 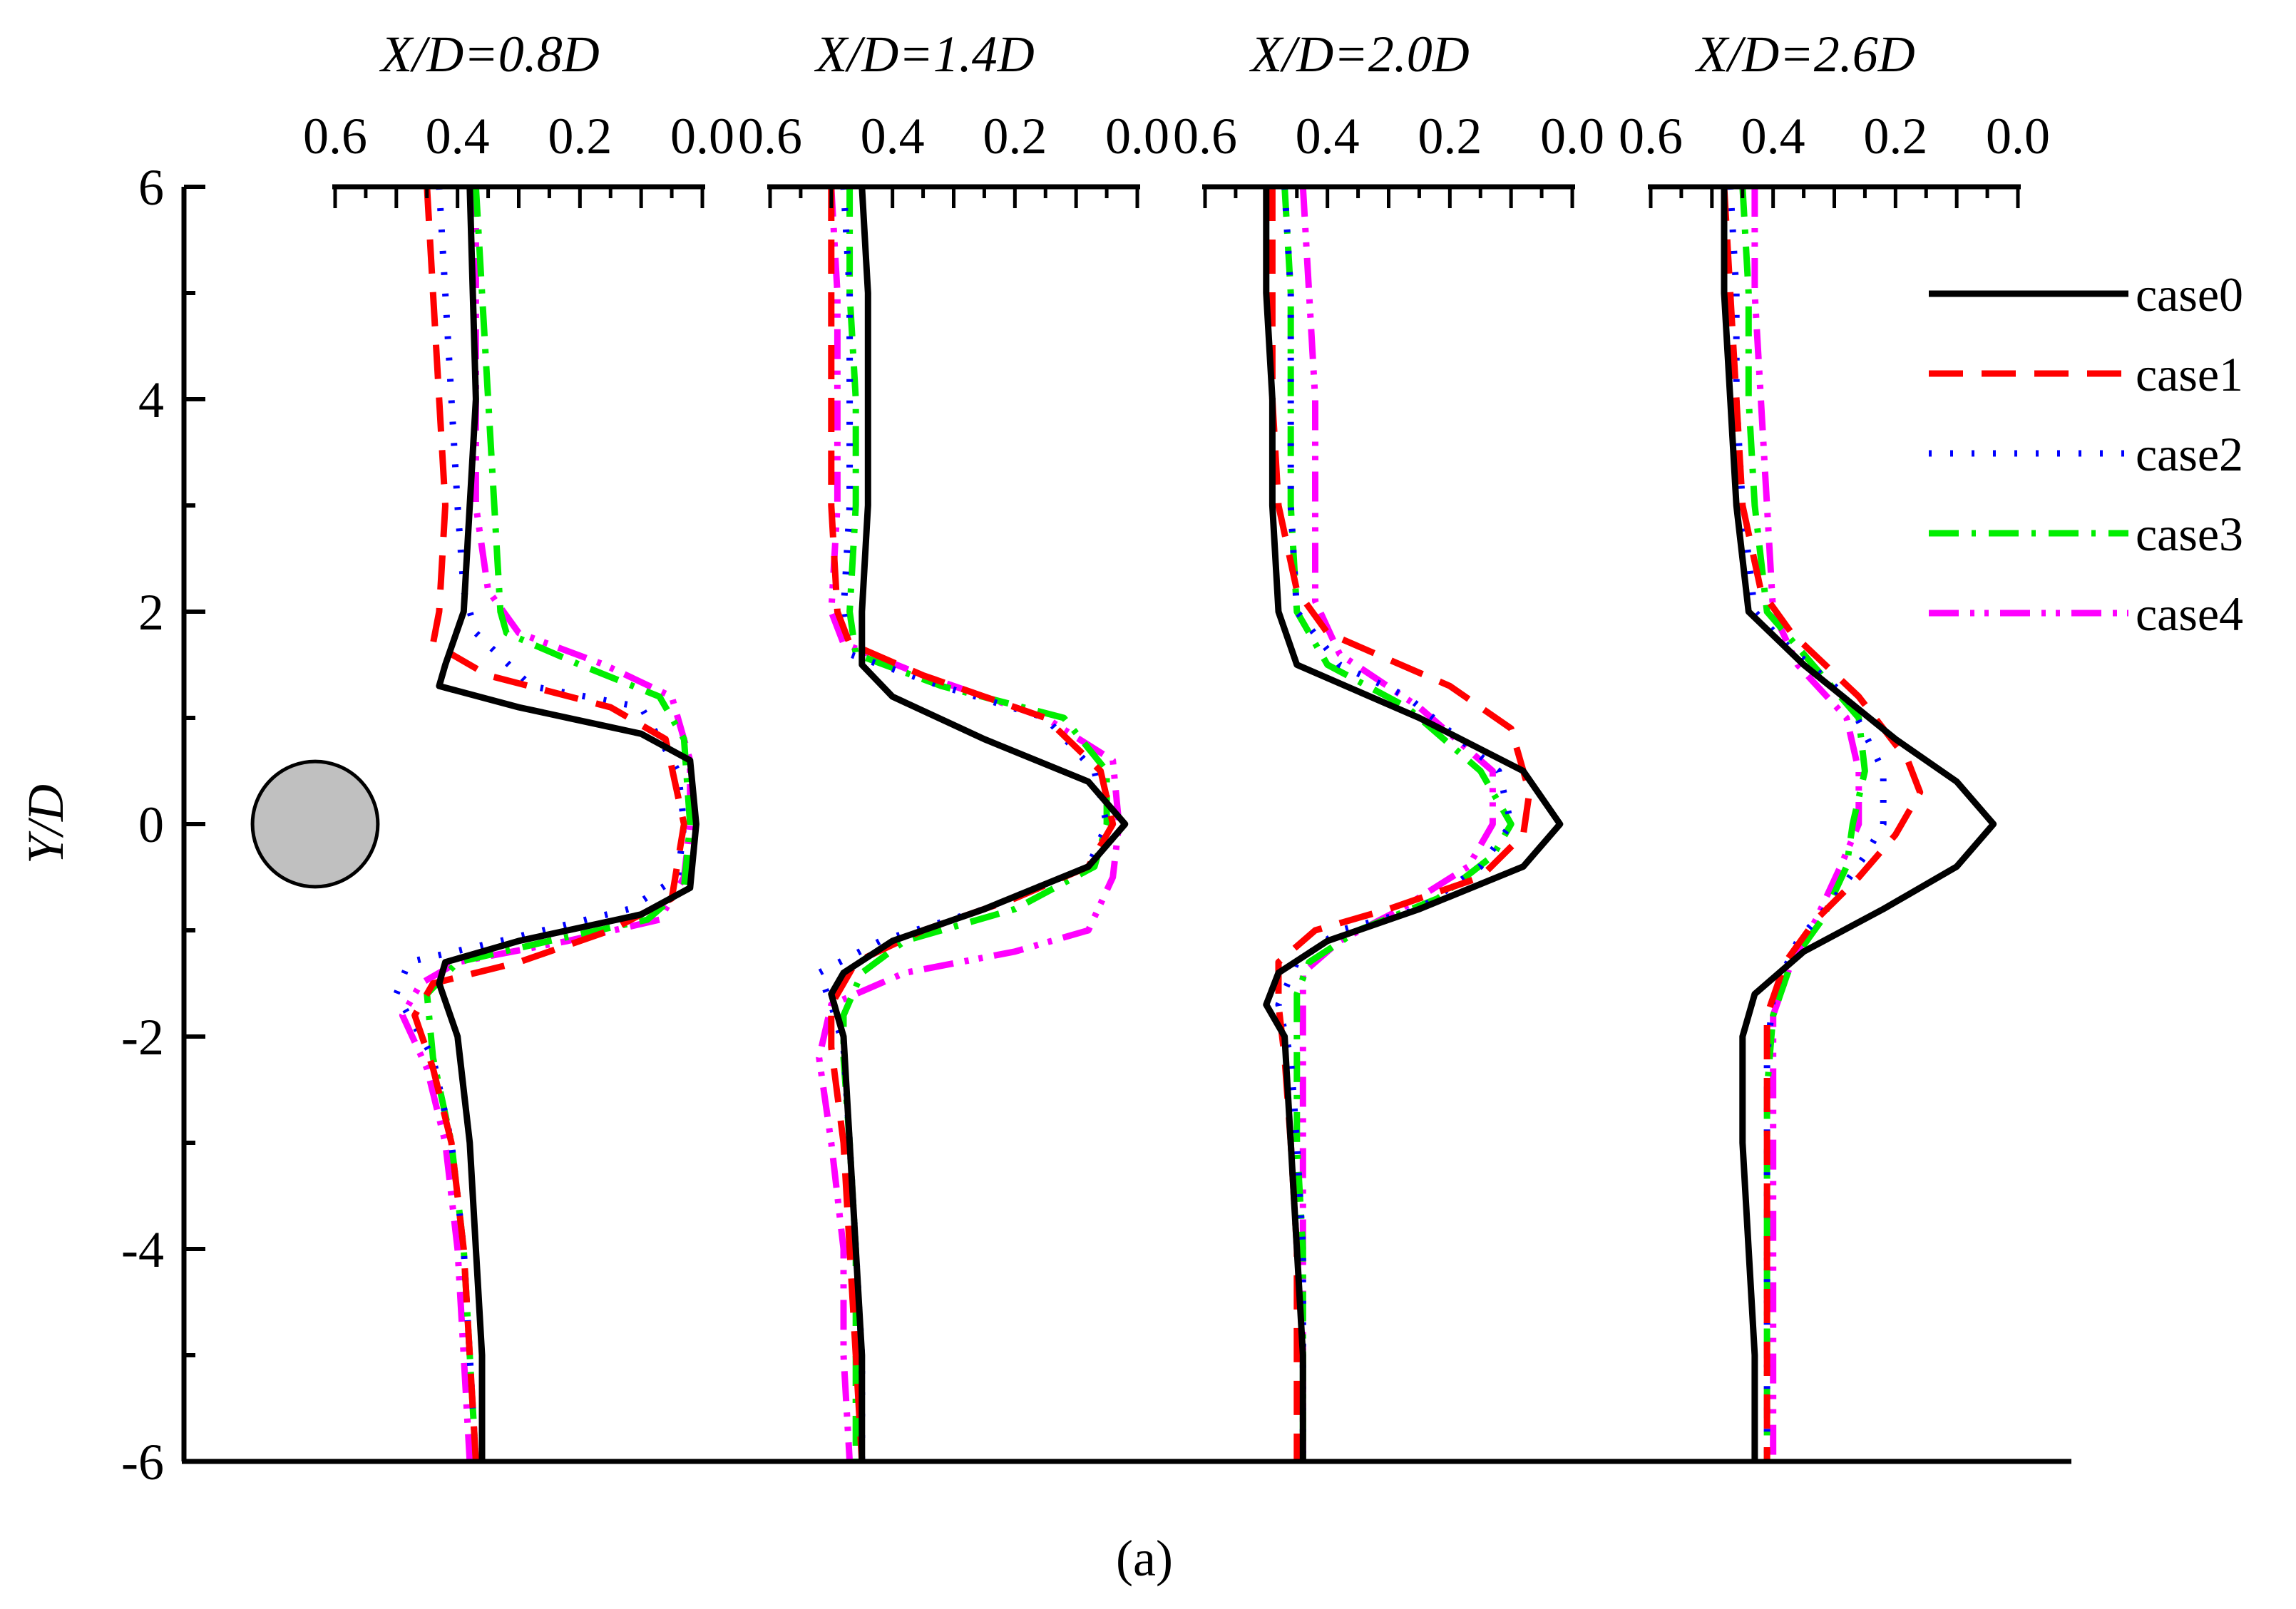 I want to click on y-tick-label: 4, so click(x=151, y=399).